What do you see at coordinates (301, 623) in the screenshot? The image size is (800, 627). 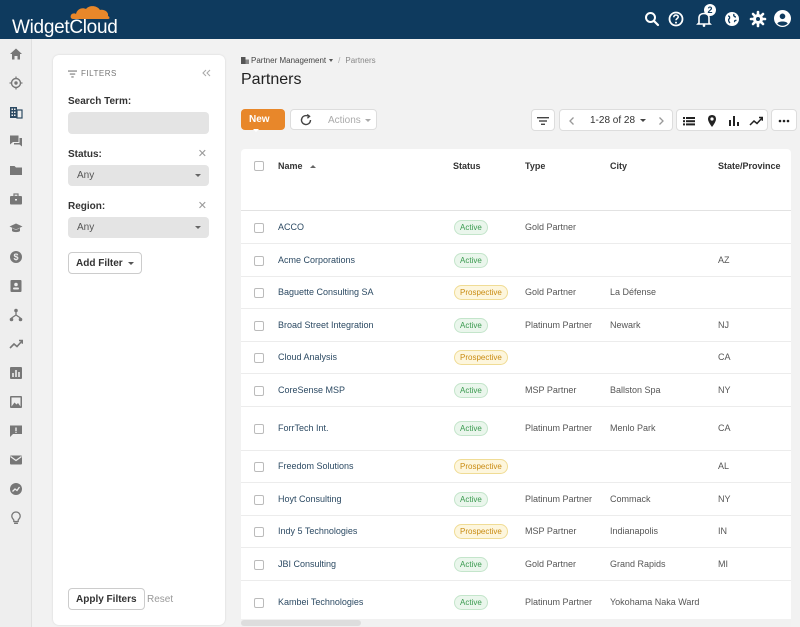 I see `scrollbar-thumb` at bounding box center [301, 623].